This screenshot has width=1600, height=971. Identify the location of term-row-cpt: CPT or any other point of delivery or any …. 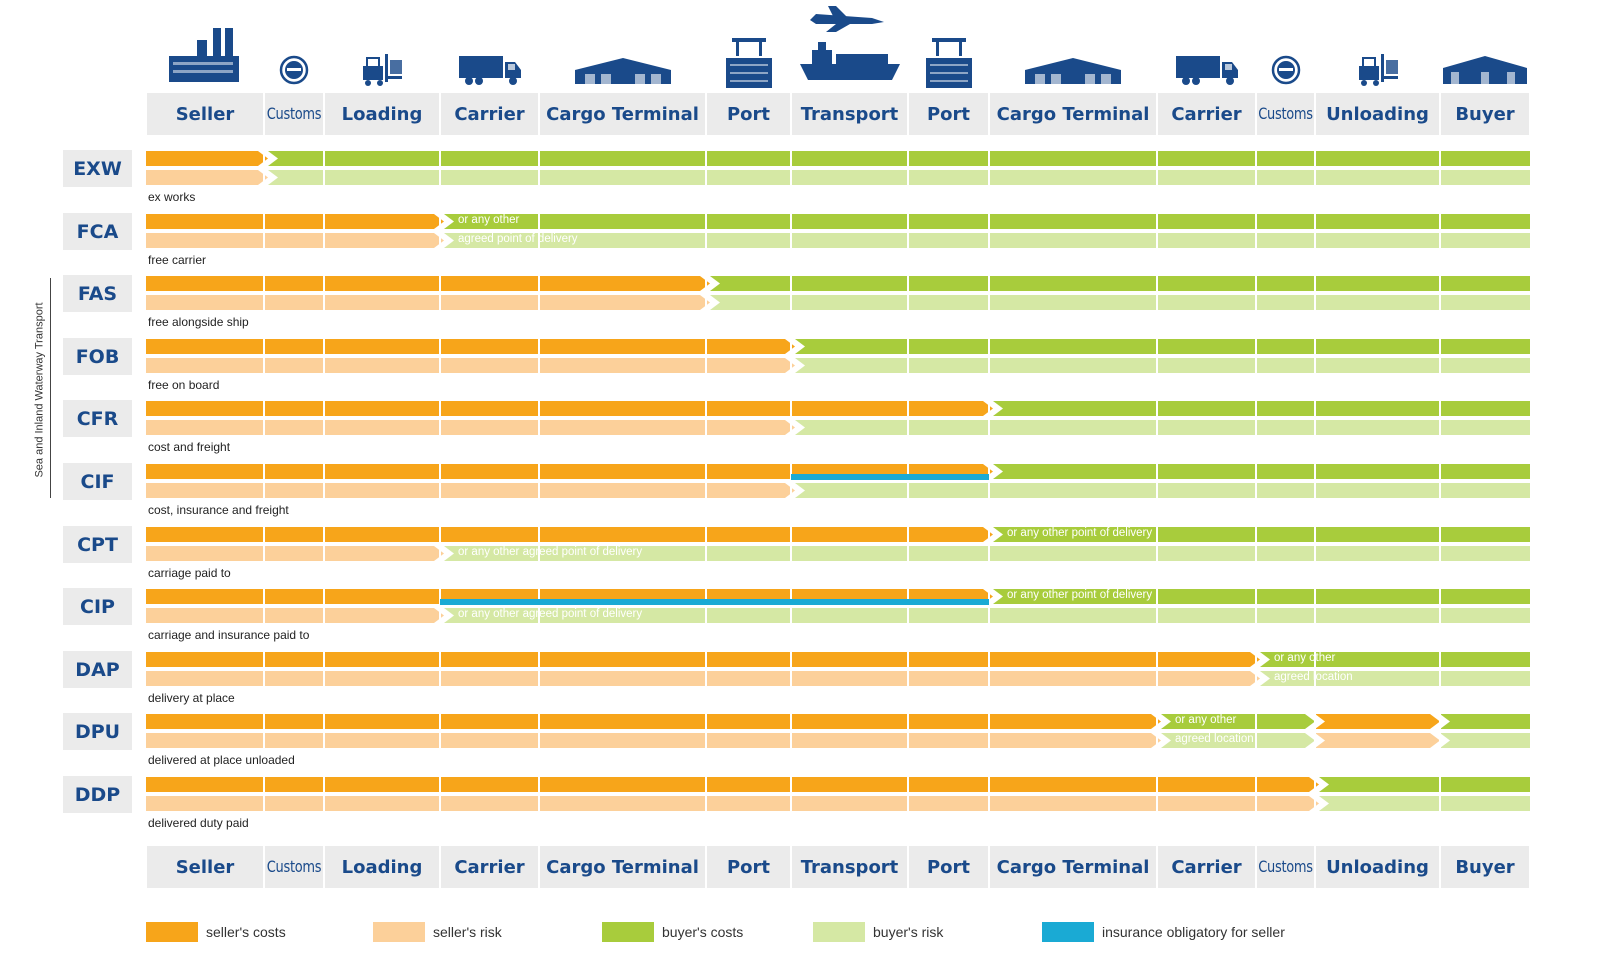
(800, 556).